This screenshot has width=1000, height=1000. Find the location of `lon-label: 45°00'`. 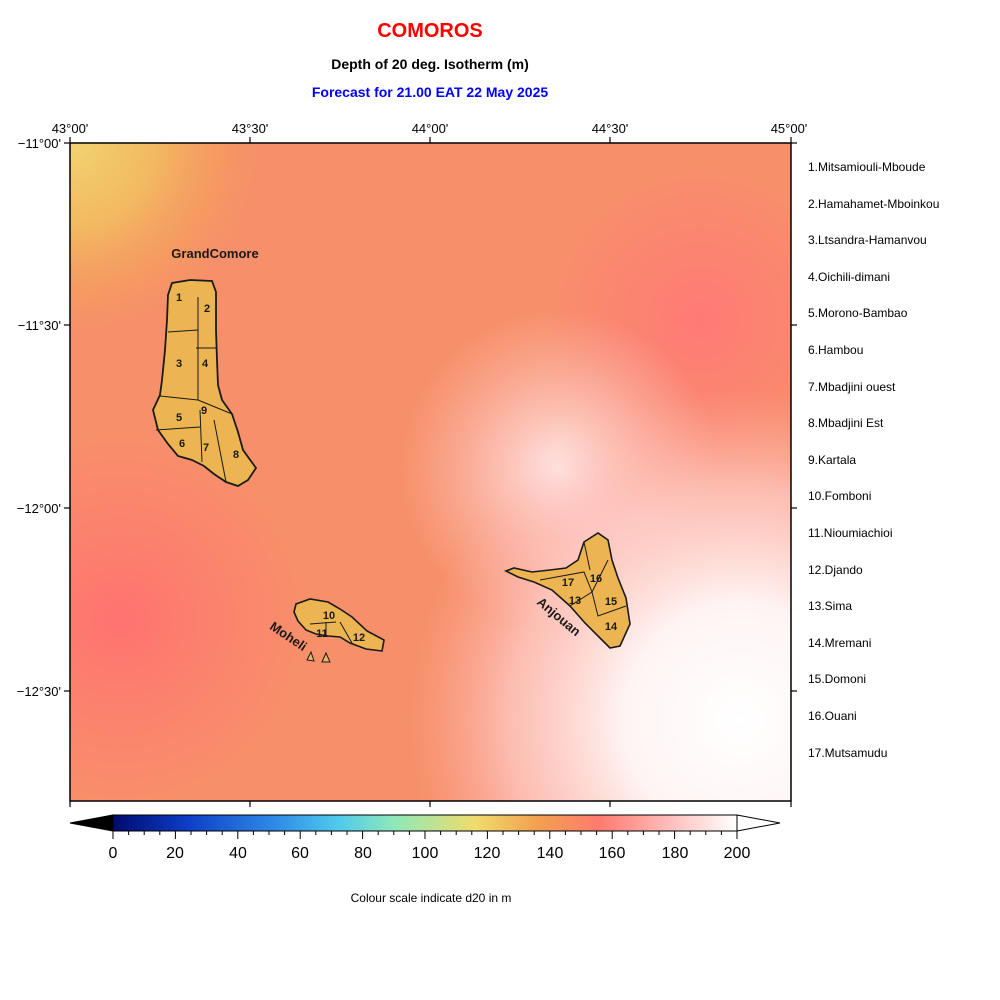

lon-label: 45°00' is located at coordinates (789, 128).